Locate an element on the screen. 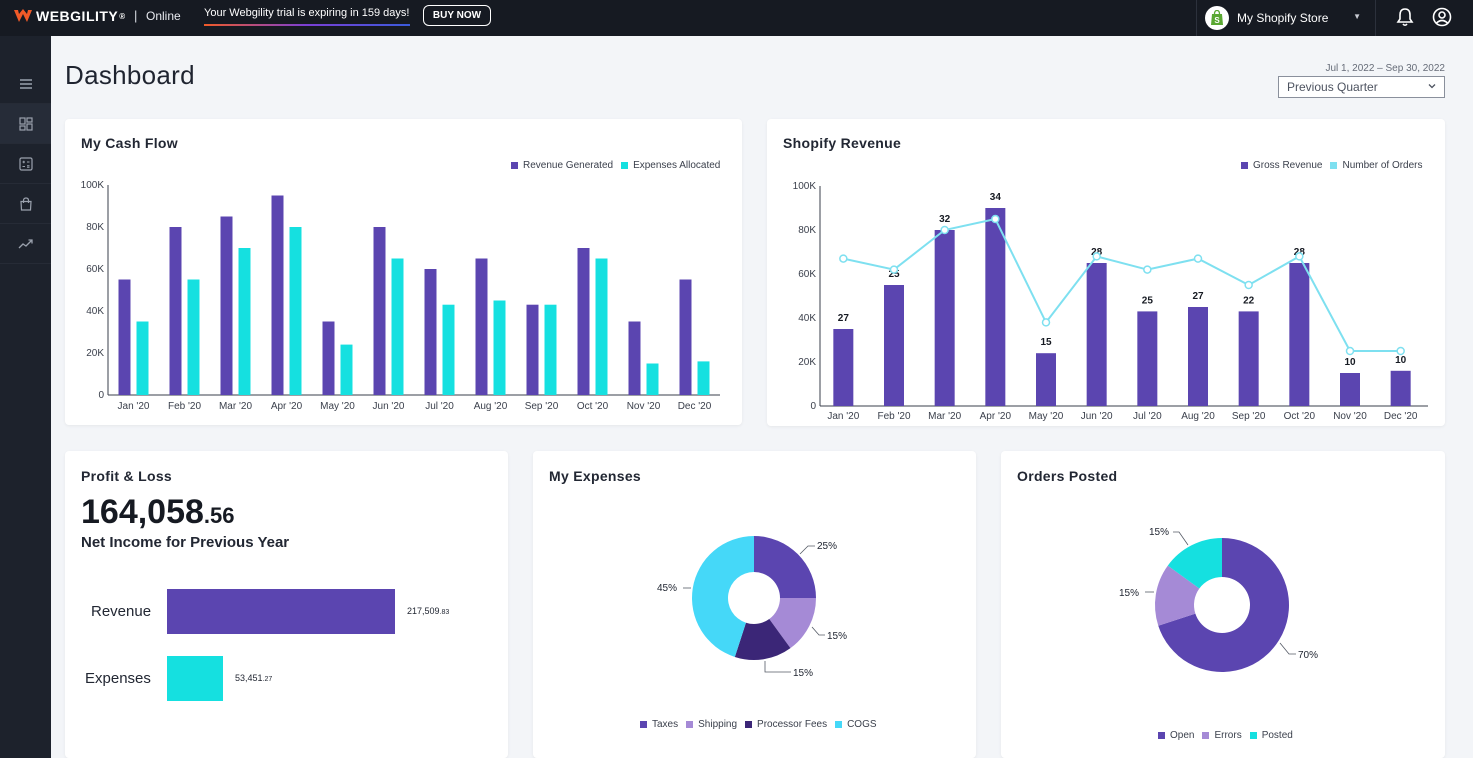  user-account-icon is located at coordinates (1442, 17).